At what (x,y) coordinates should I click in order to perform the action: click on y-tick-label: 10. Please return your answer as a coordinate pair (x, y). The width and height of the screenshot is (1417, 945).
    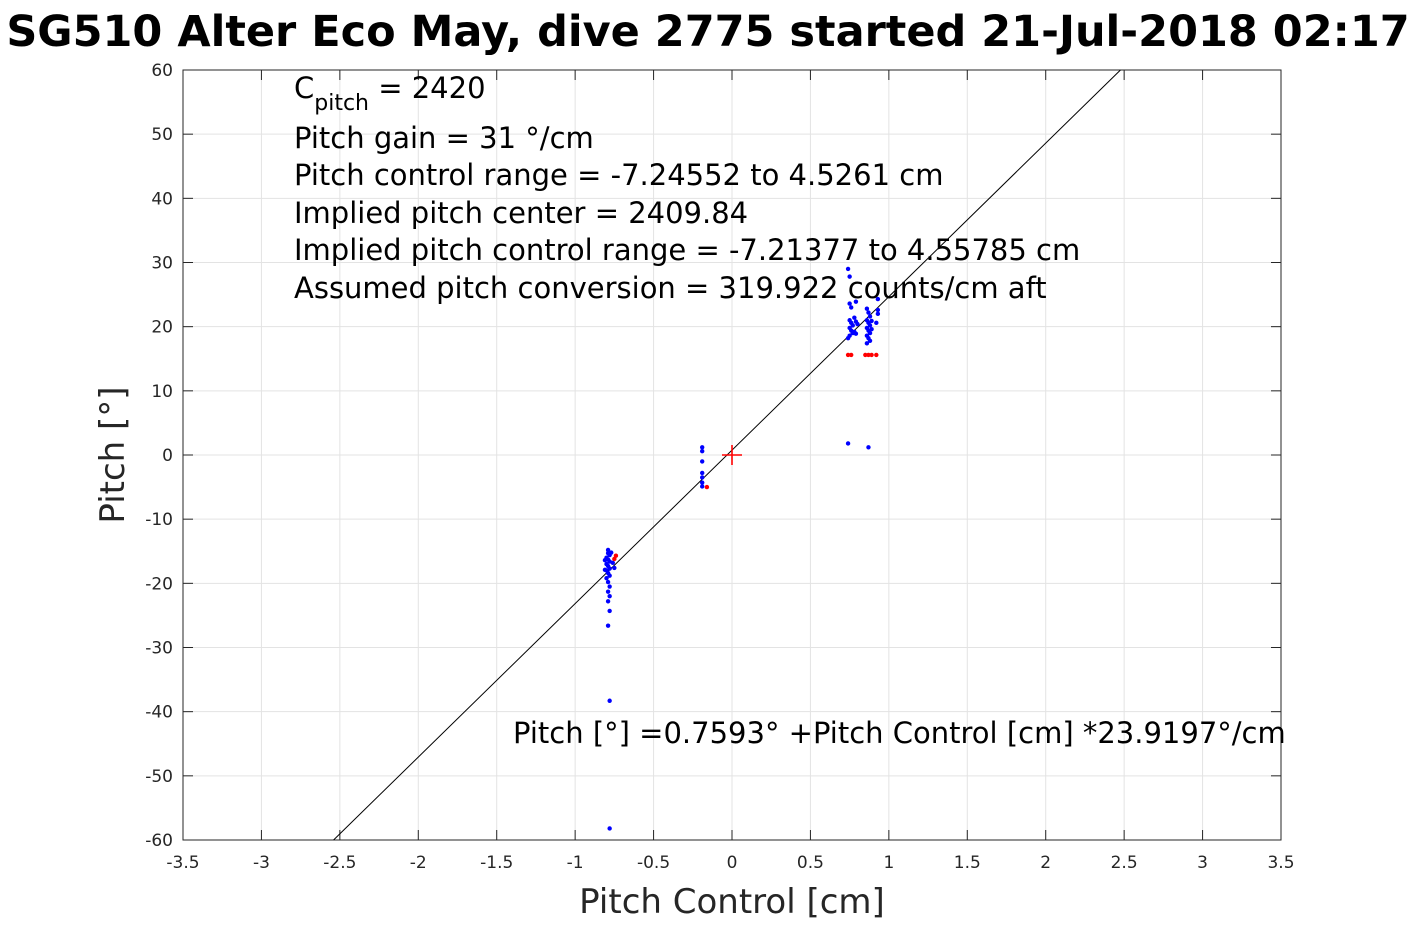
    Looking at the image, I should click on (162, 392).